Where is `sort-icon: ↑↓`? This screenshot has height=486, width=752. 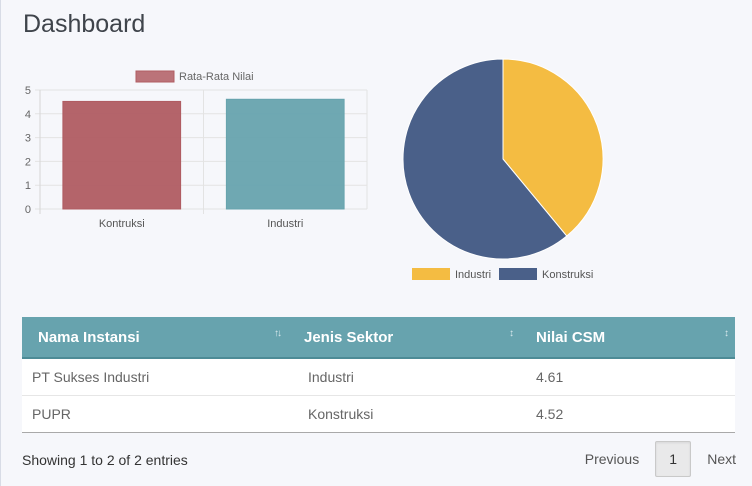
sort-icon: ↑↓ is located at coordinates (278, 333).